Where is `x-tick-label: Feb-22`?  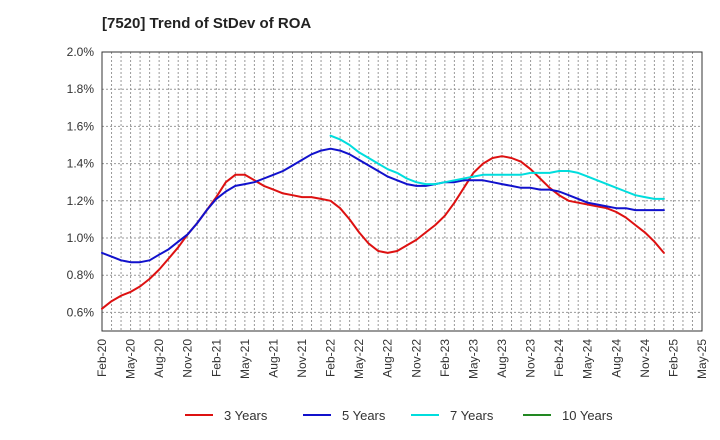 x-tick-label: Feb-22 is located at coordinates (331, 358).